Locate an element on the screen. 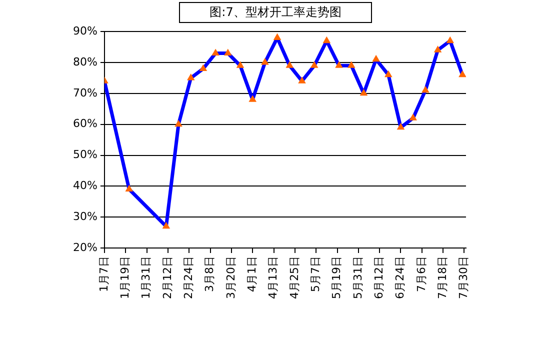 This screenshot has height=338, width=551. x-tick-label: 1月7日 is located at coordinates (103, 274).